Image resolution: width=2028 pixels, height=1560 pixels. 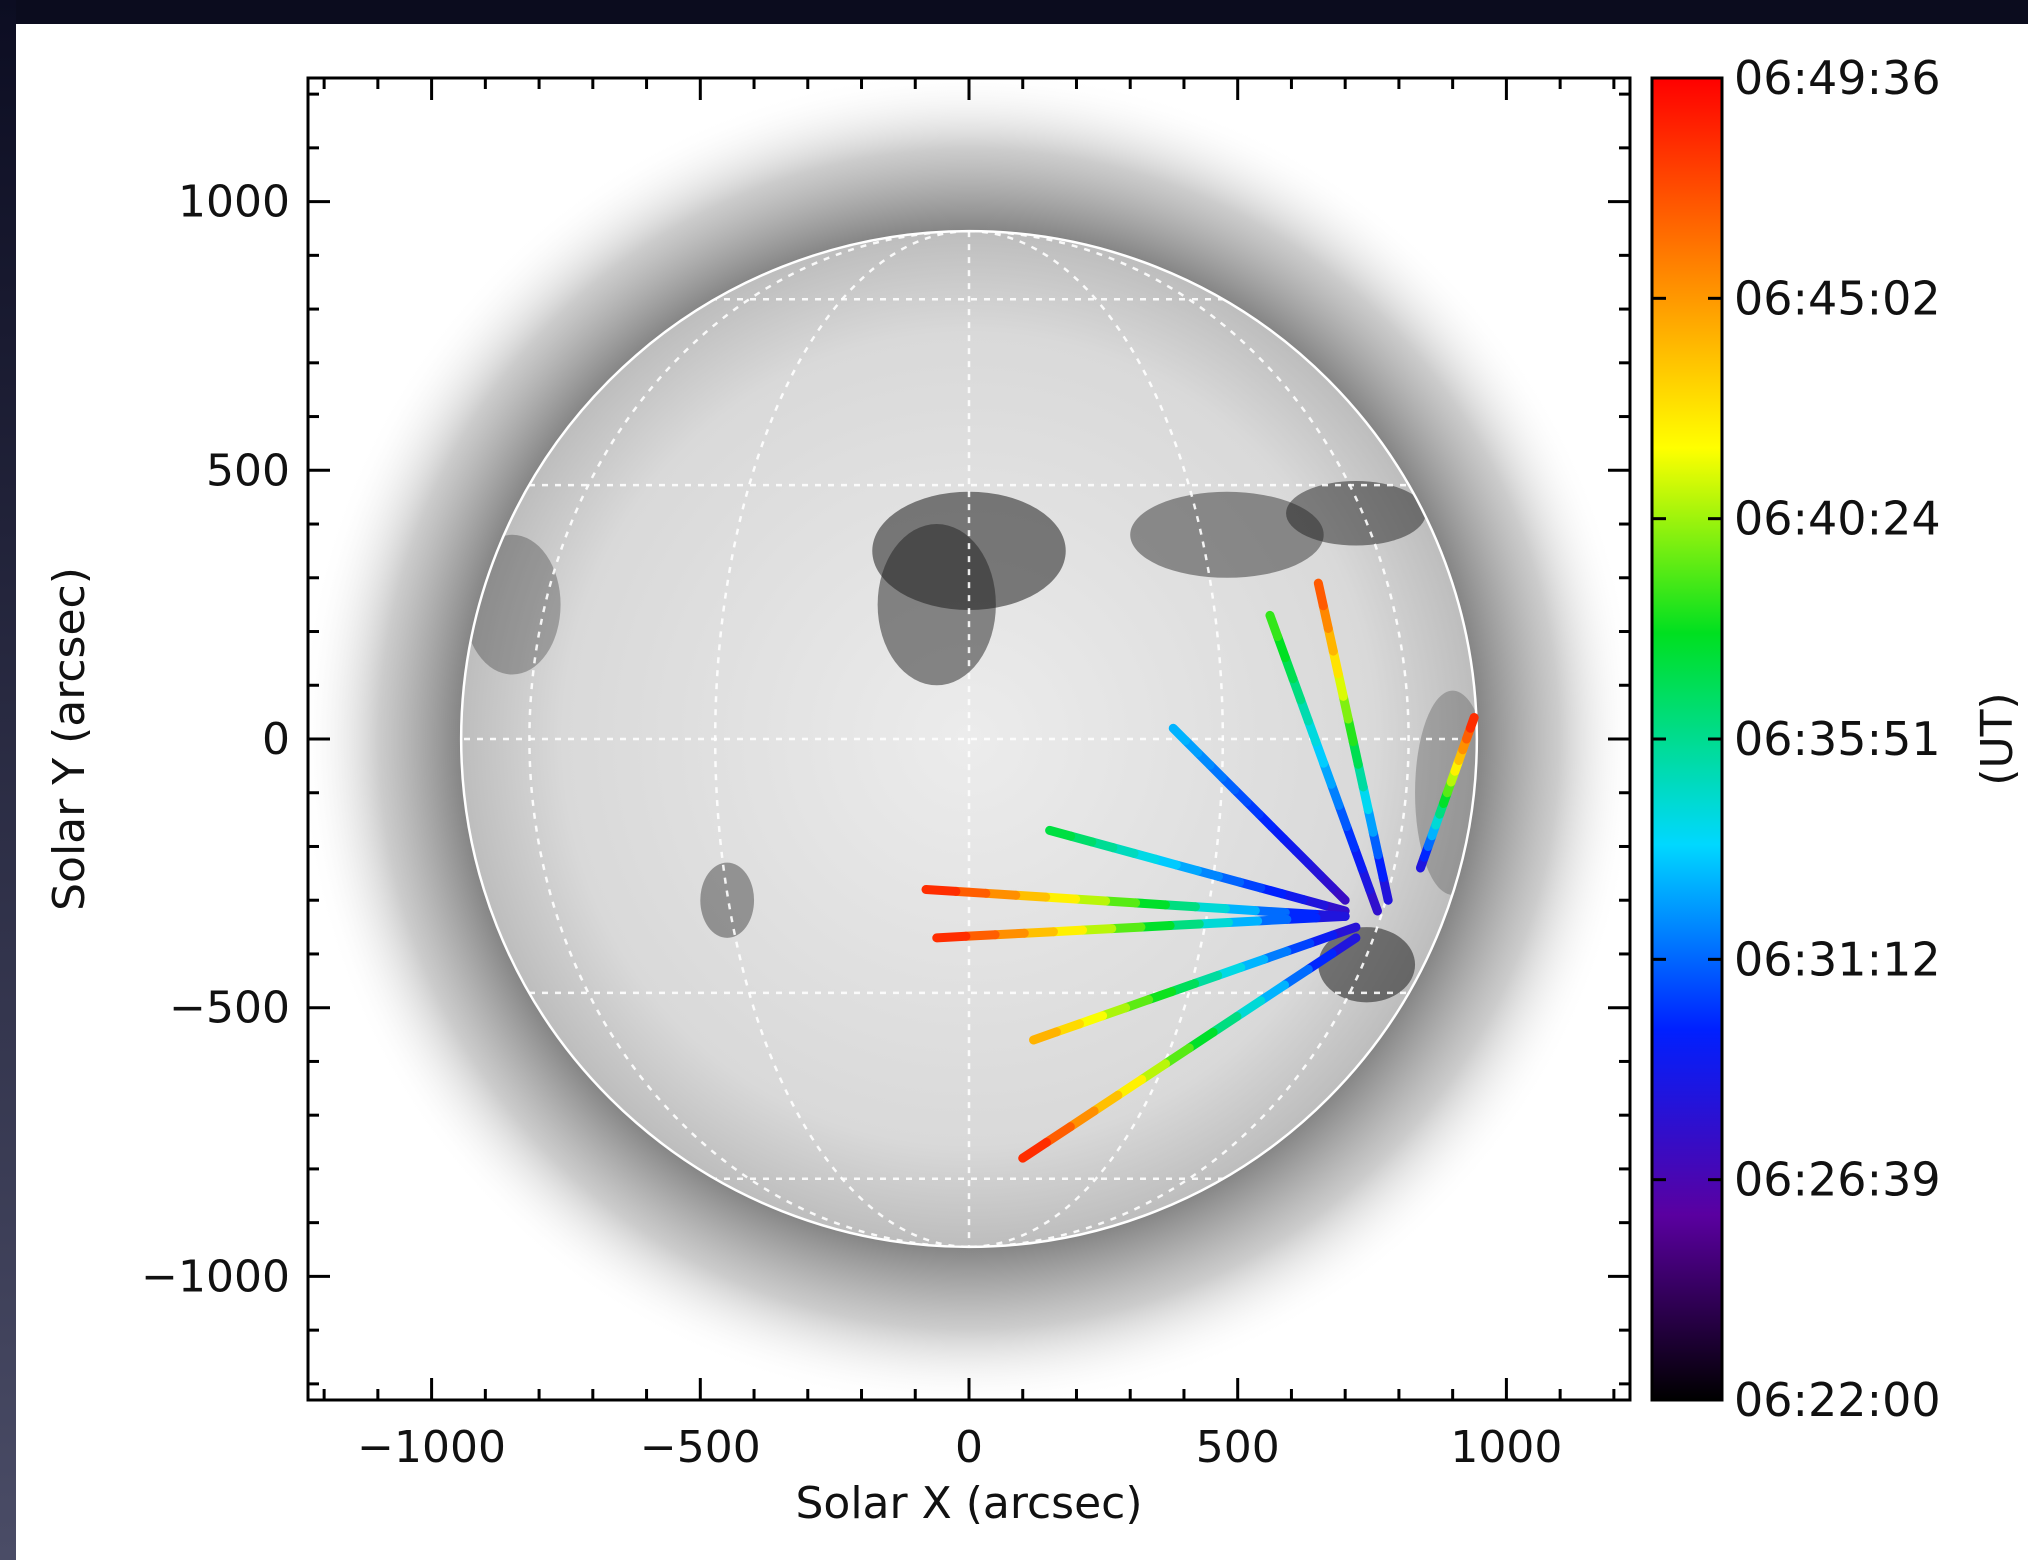 I want to click on colorbar-tick-label: 06:22:00, so click(x=1837, y=1400).